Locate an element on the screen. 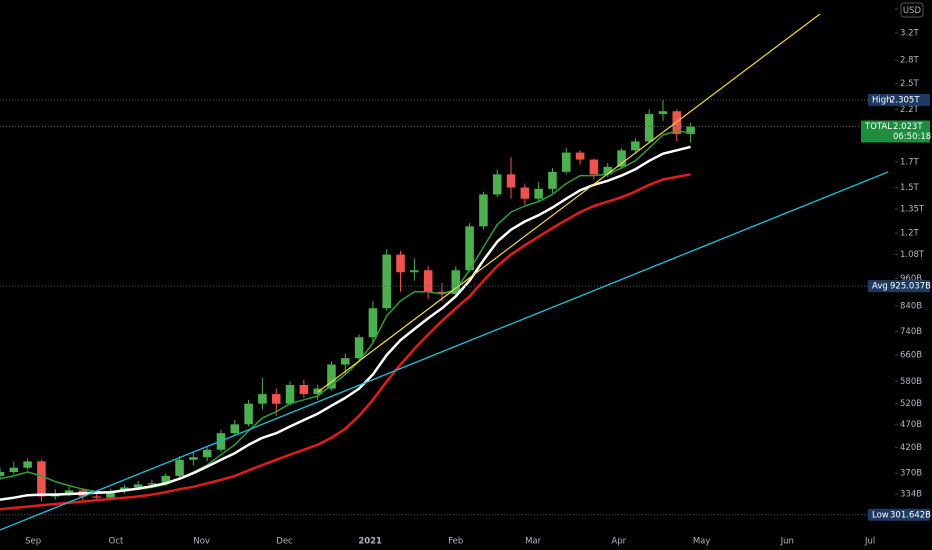  x-tick-label: Oct is located at coordinates (116, 542).